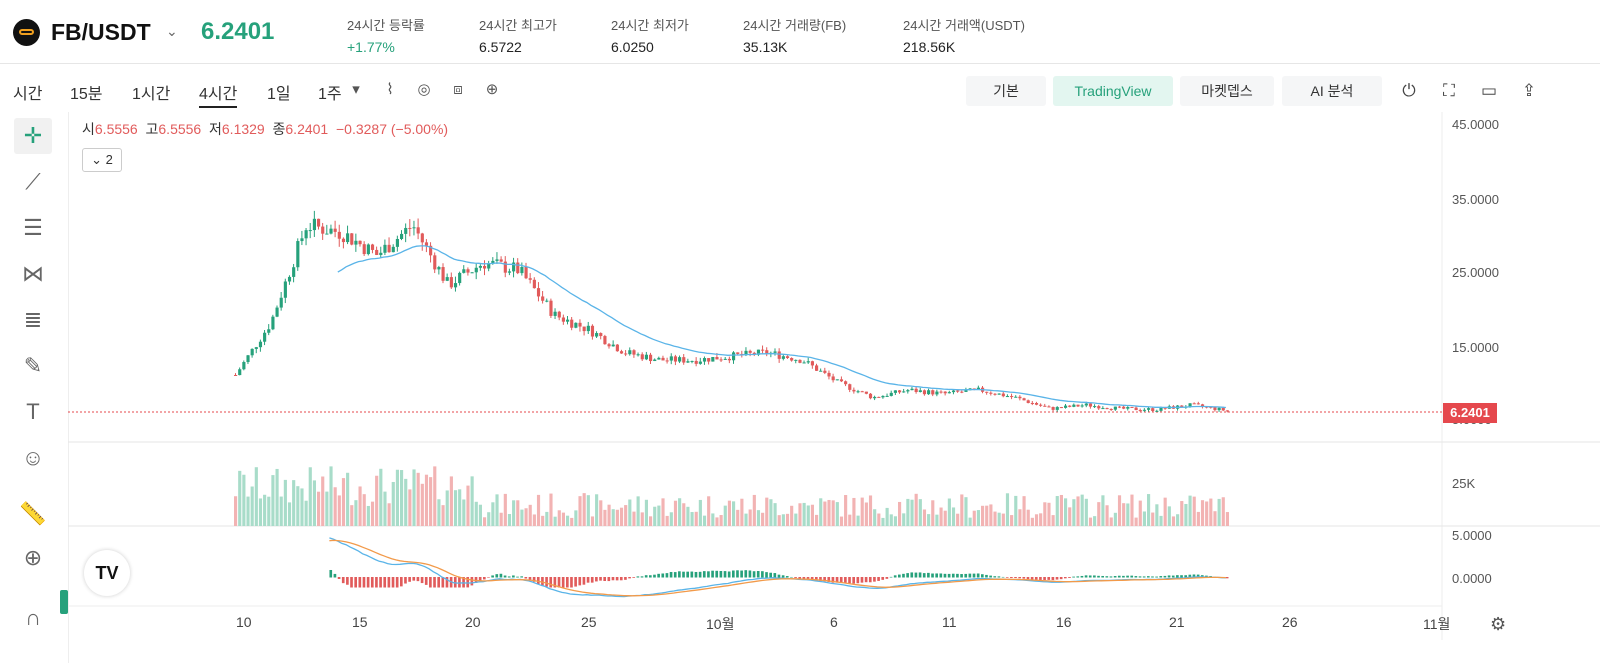 The width and height of the screenshot is (1600, 663). I want to click on trading-pair: FB/USDT, so click(101, 32).